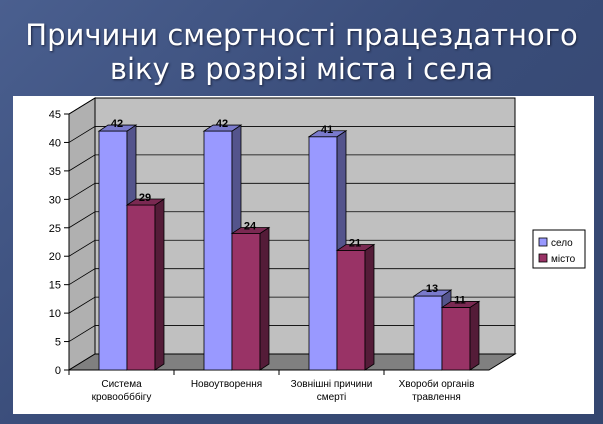 The width and height of the screenshot is (603, 424). Describe the element at coordinates (351, 310) in the screenshot. I see `bar-місто-2` at that location.